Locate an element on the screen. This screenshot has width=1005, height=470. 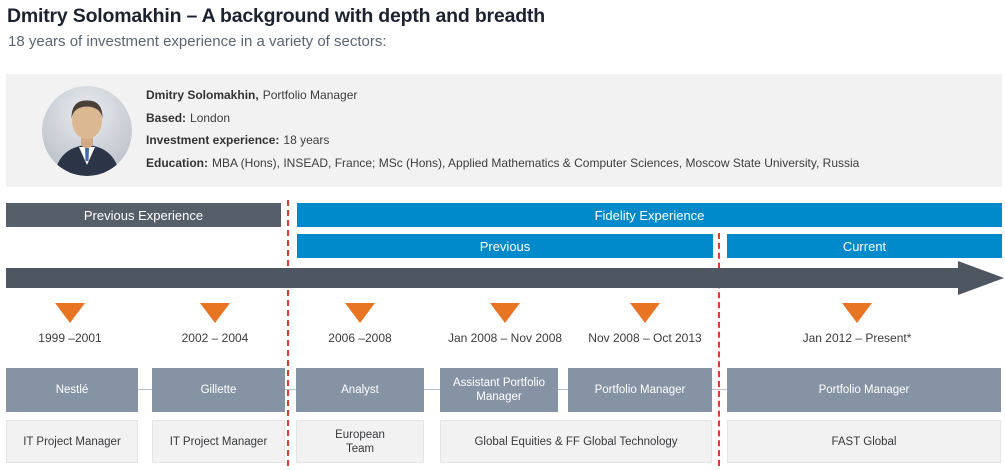
education-label: Education: is located at coordinates (177, 162).